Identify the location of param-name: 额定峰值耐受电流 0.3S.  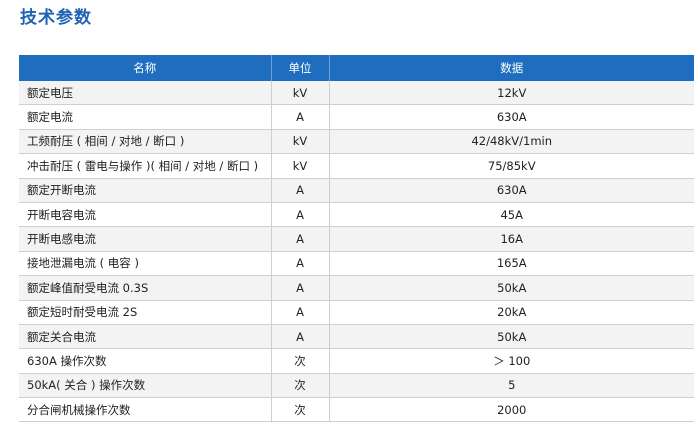
(145, 288).